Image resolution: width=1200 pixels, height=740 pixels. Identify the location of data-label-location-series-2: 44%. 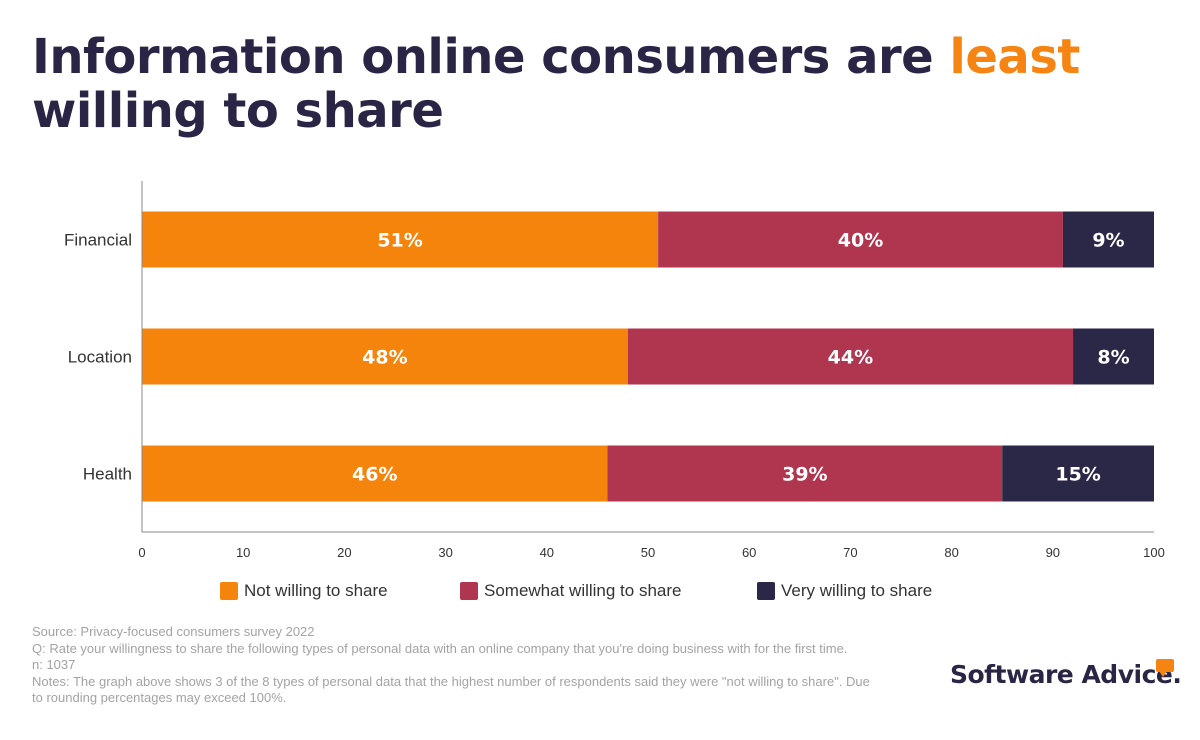
(850, 358).